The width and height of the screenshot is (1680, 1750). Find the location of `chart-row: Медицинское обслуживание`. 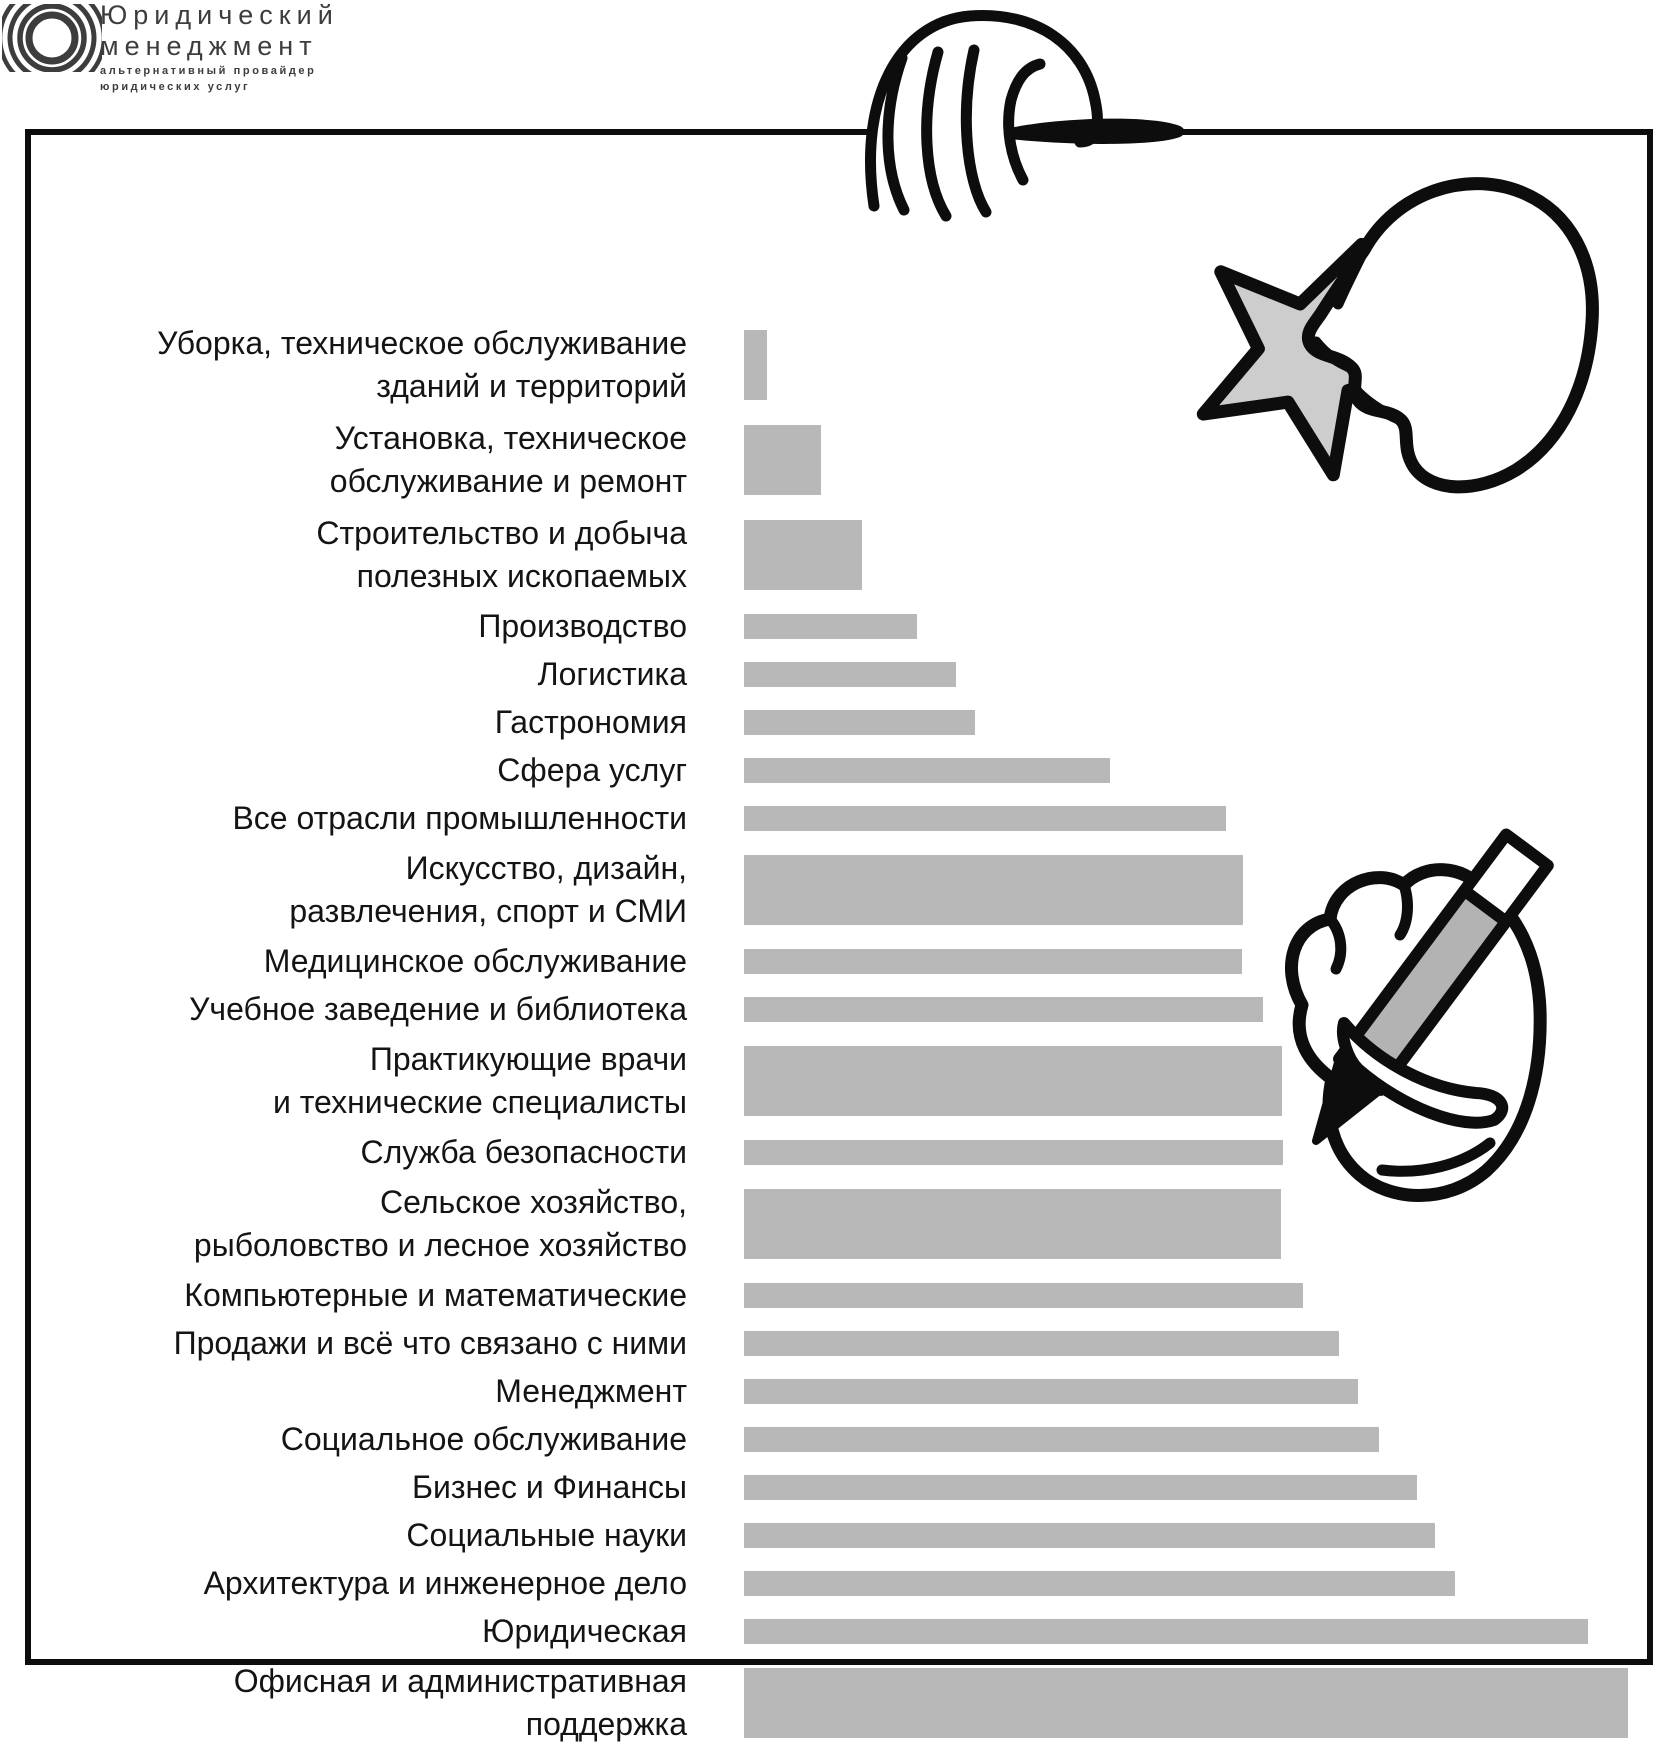

chart-row: Медицинское обслуживание is located at coordinates (871, 961).